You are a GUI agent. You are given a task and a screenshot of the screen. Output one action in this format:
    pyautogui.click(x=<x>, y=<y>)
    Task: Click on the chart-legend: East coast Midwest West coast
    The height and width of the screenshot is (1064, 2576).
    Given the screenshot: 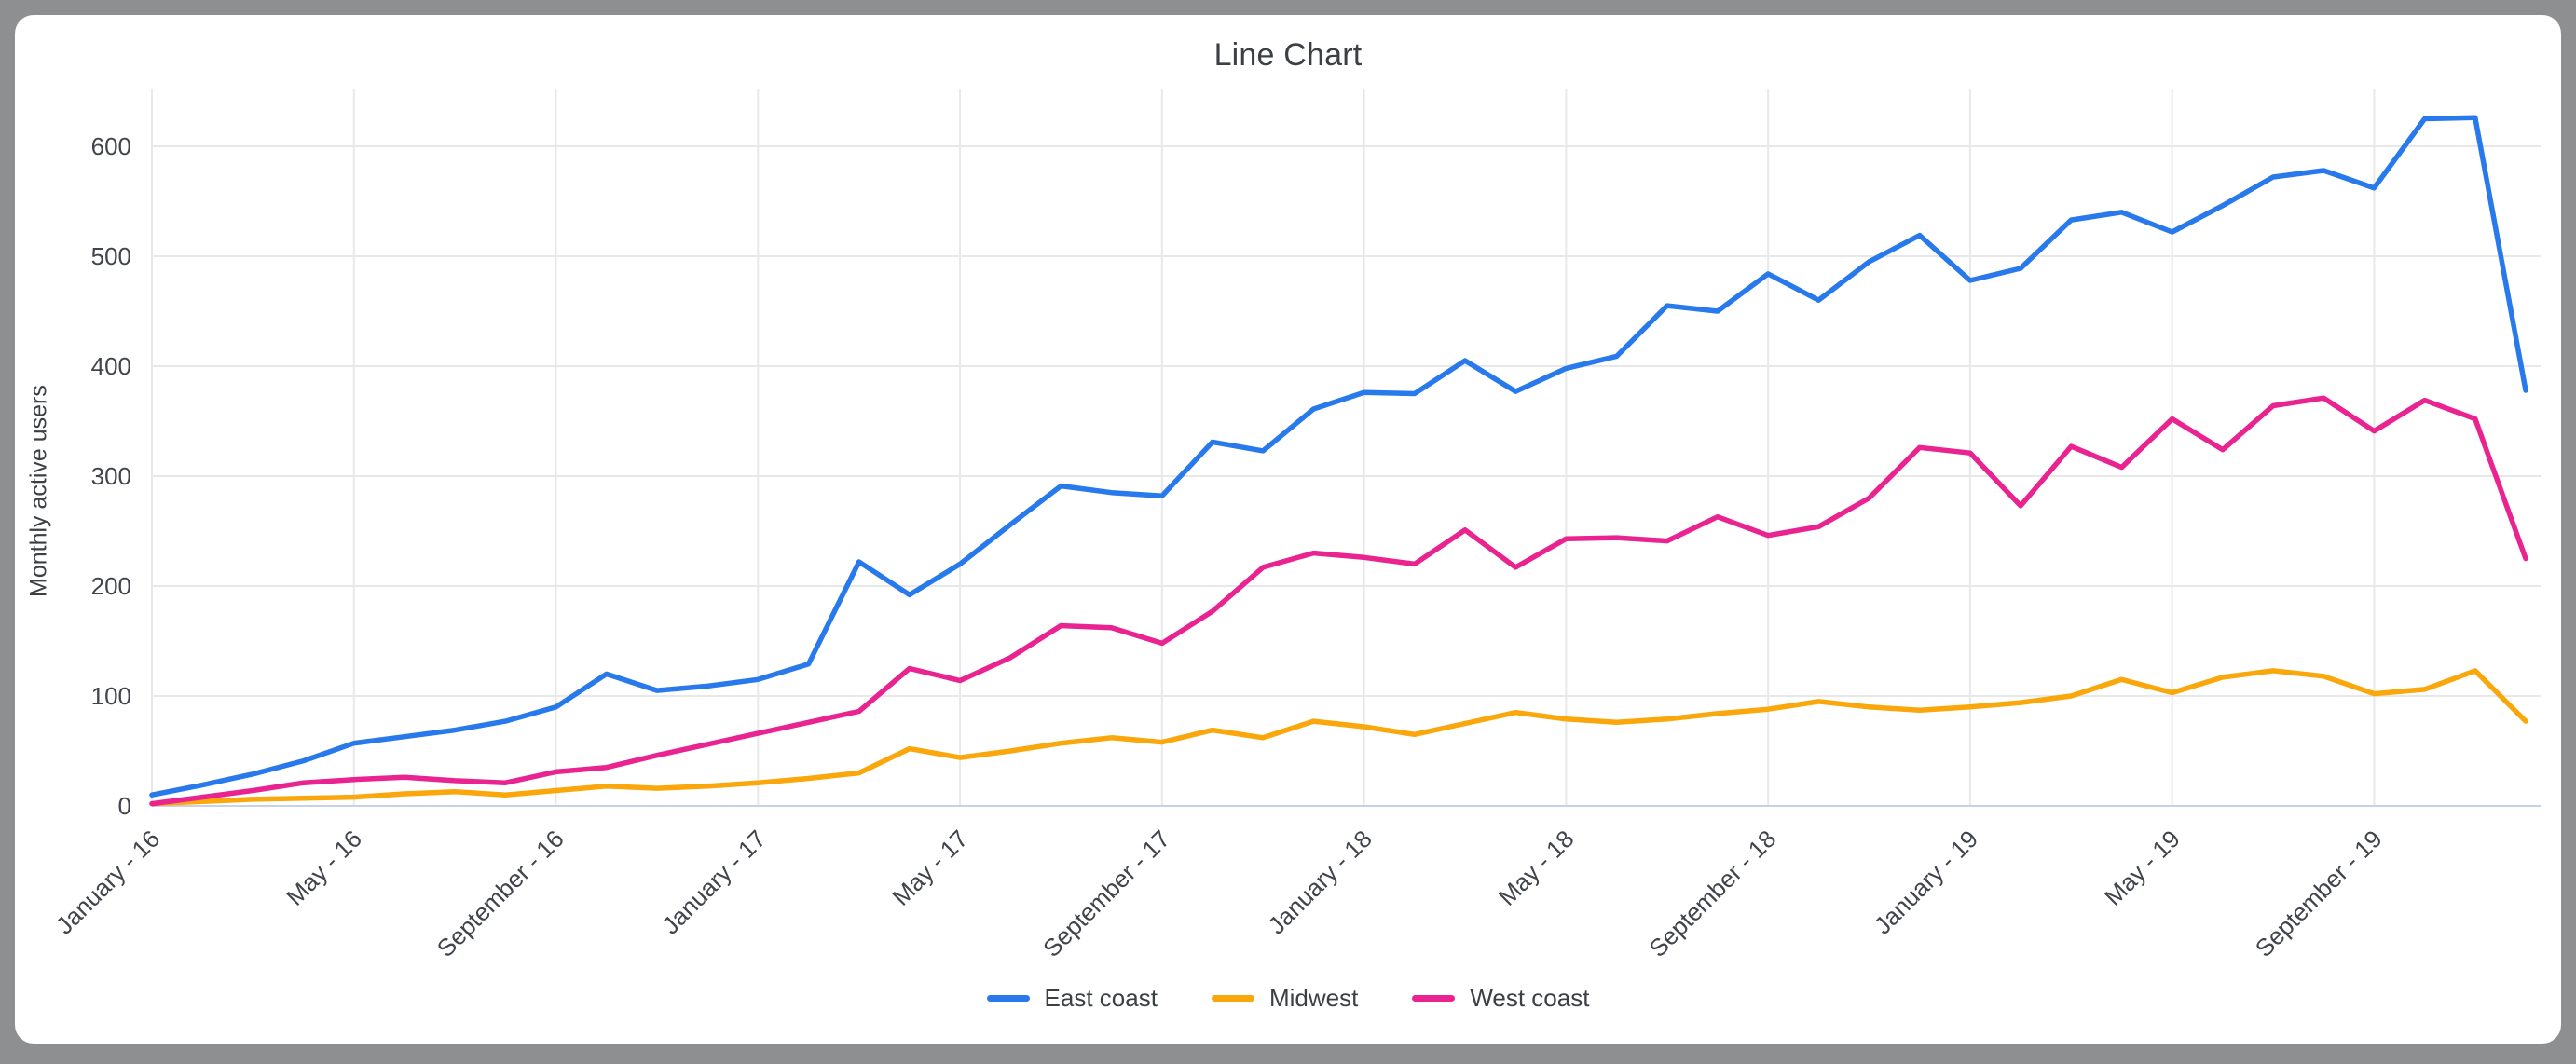 What is the action you would take?
    pyautogui.click(x=1288, y=998)
    